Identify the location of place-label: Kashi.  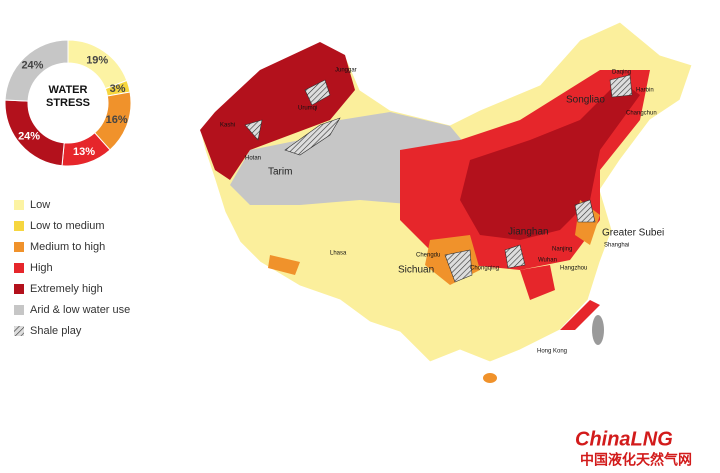
(227, 126).